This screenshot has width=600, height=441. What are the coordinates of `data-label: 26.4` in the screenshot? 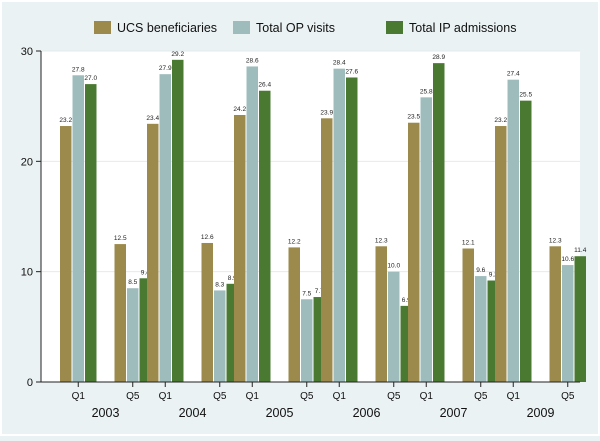 It's located at (264, 85).